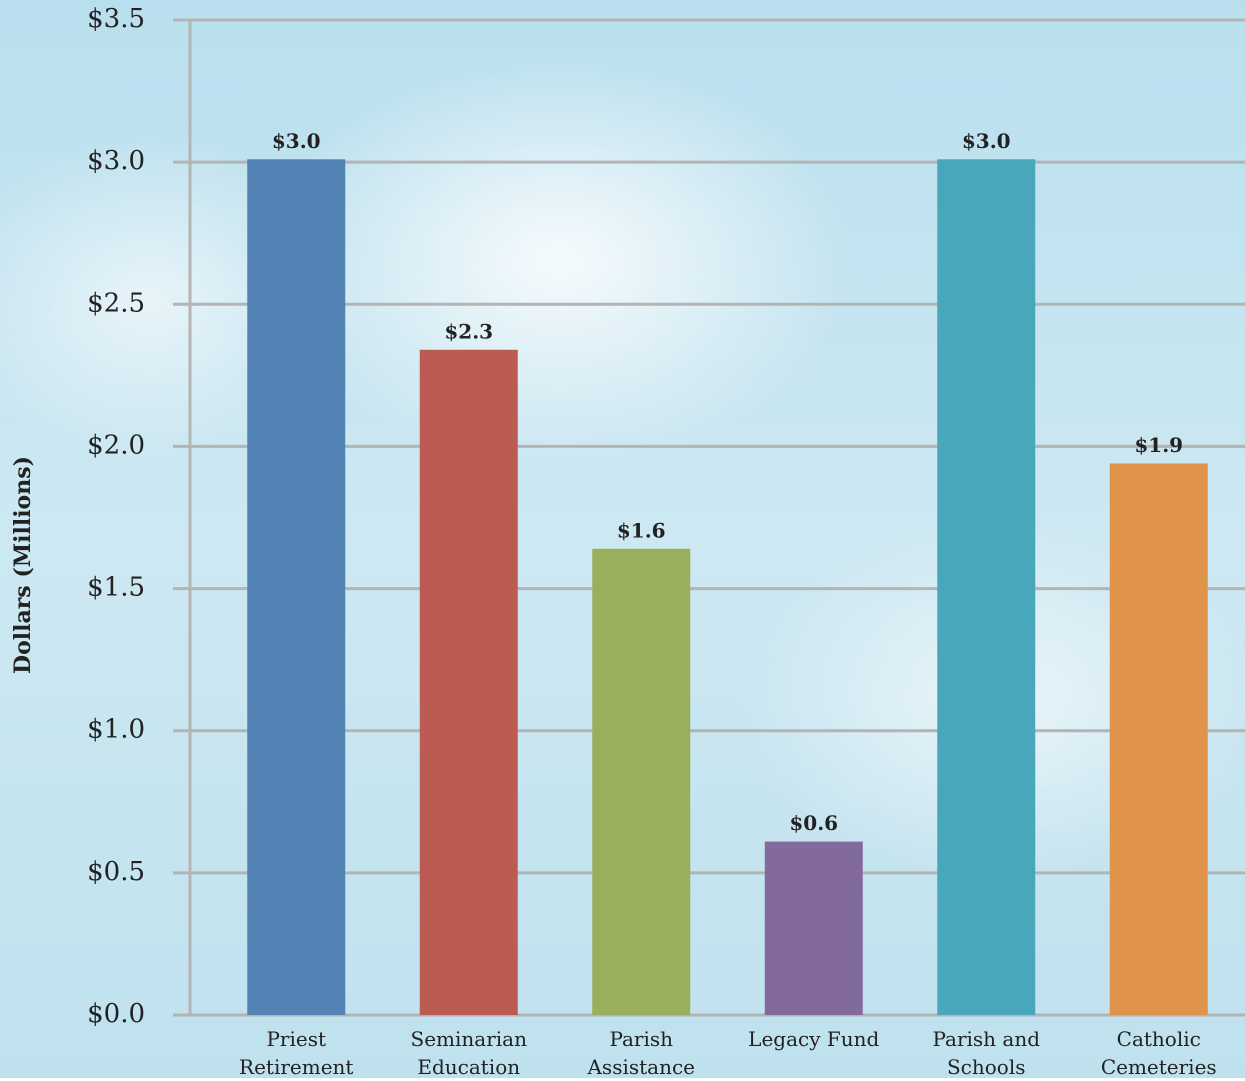 The height and width of the screenshot is (1081, 1245). Describe the element at coordinates (1158, 445) in the screenshot. I see `value-label: $1.9` at that location.